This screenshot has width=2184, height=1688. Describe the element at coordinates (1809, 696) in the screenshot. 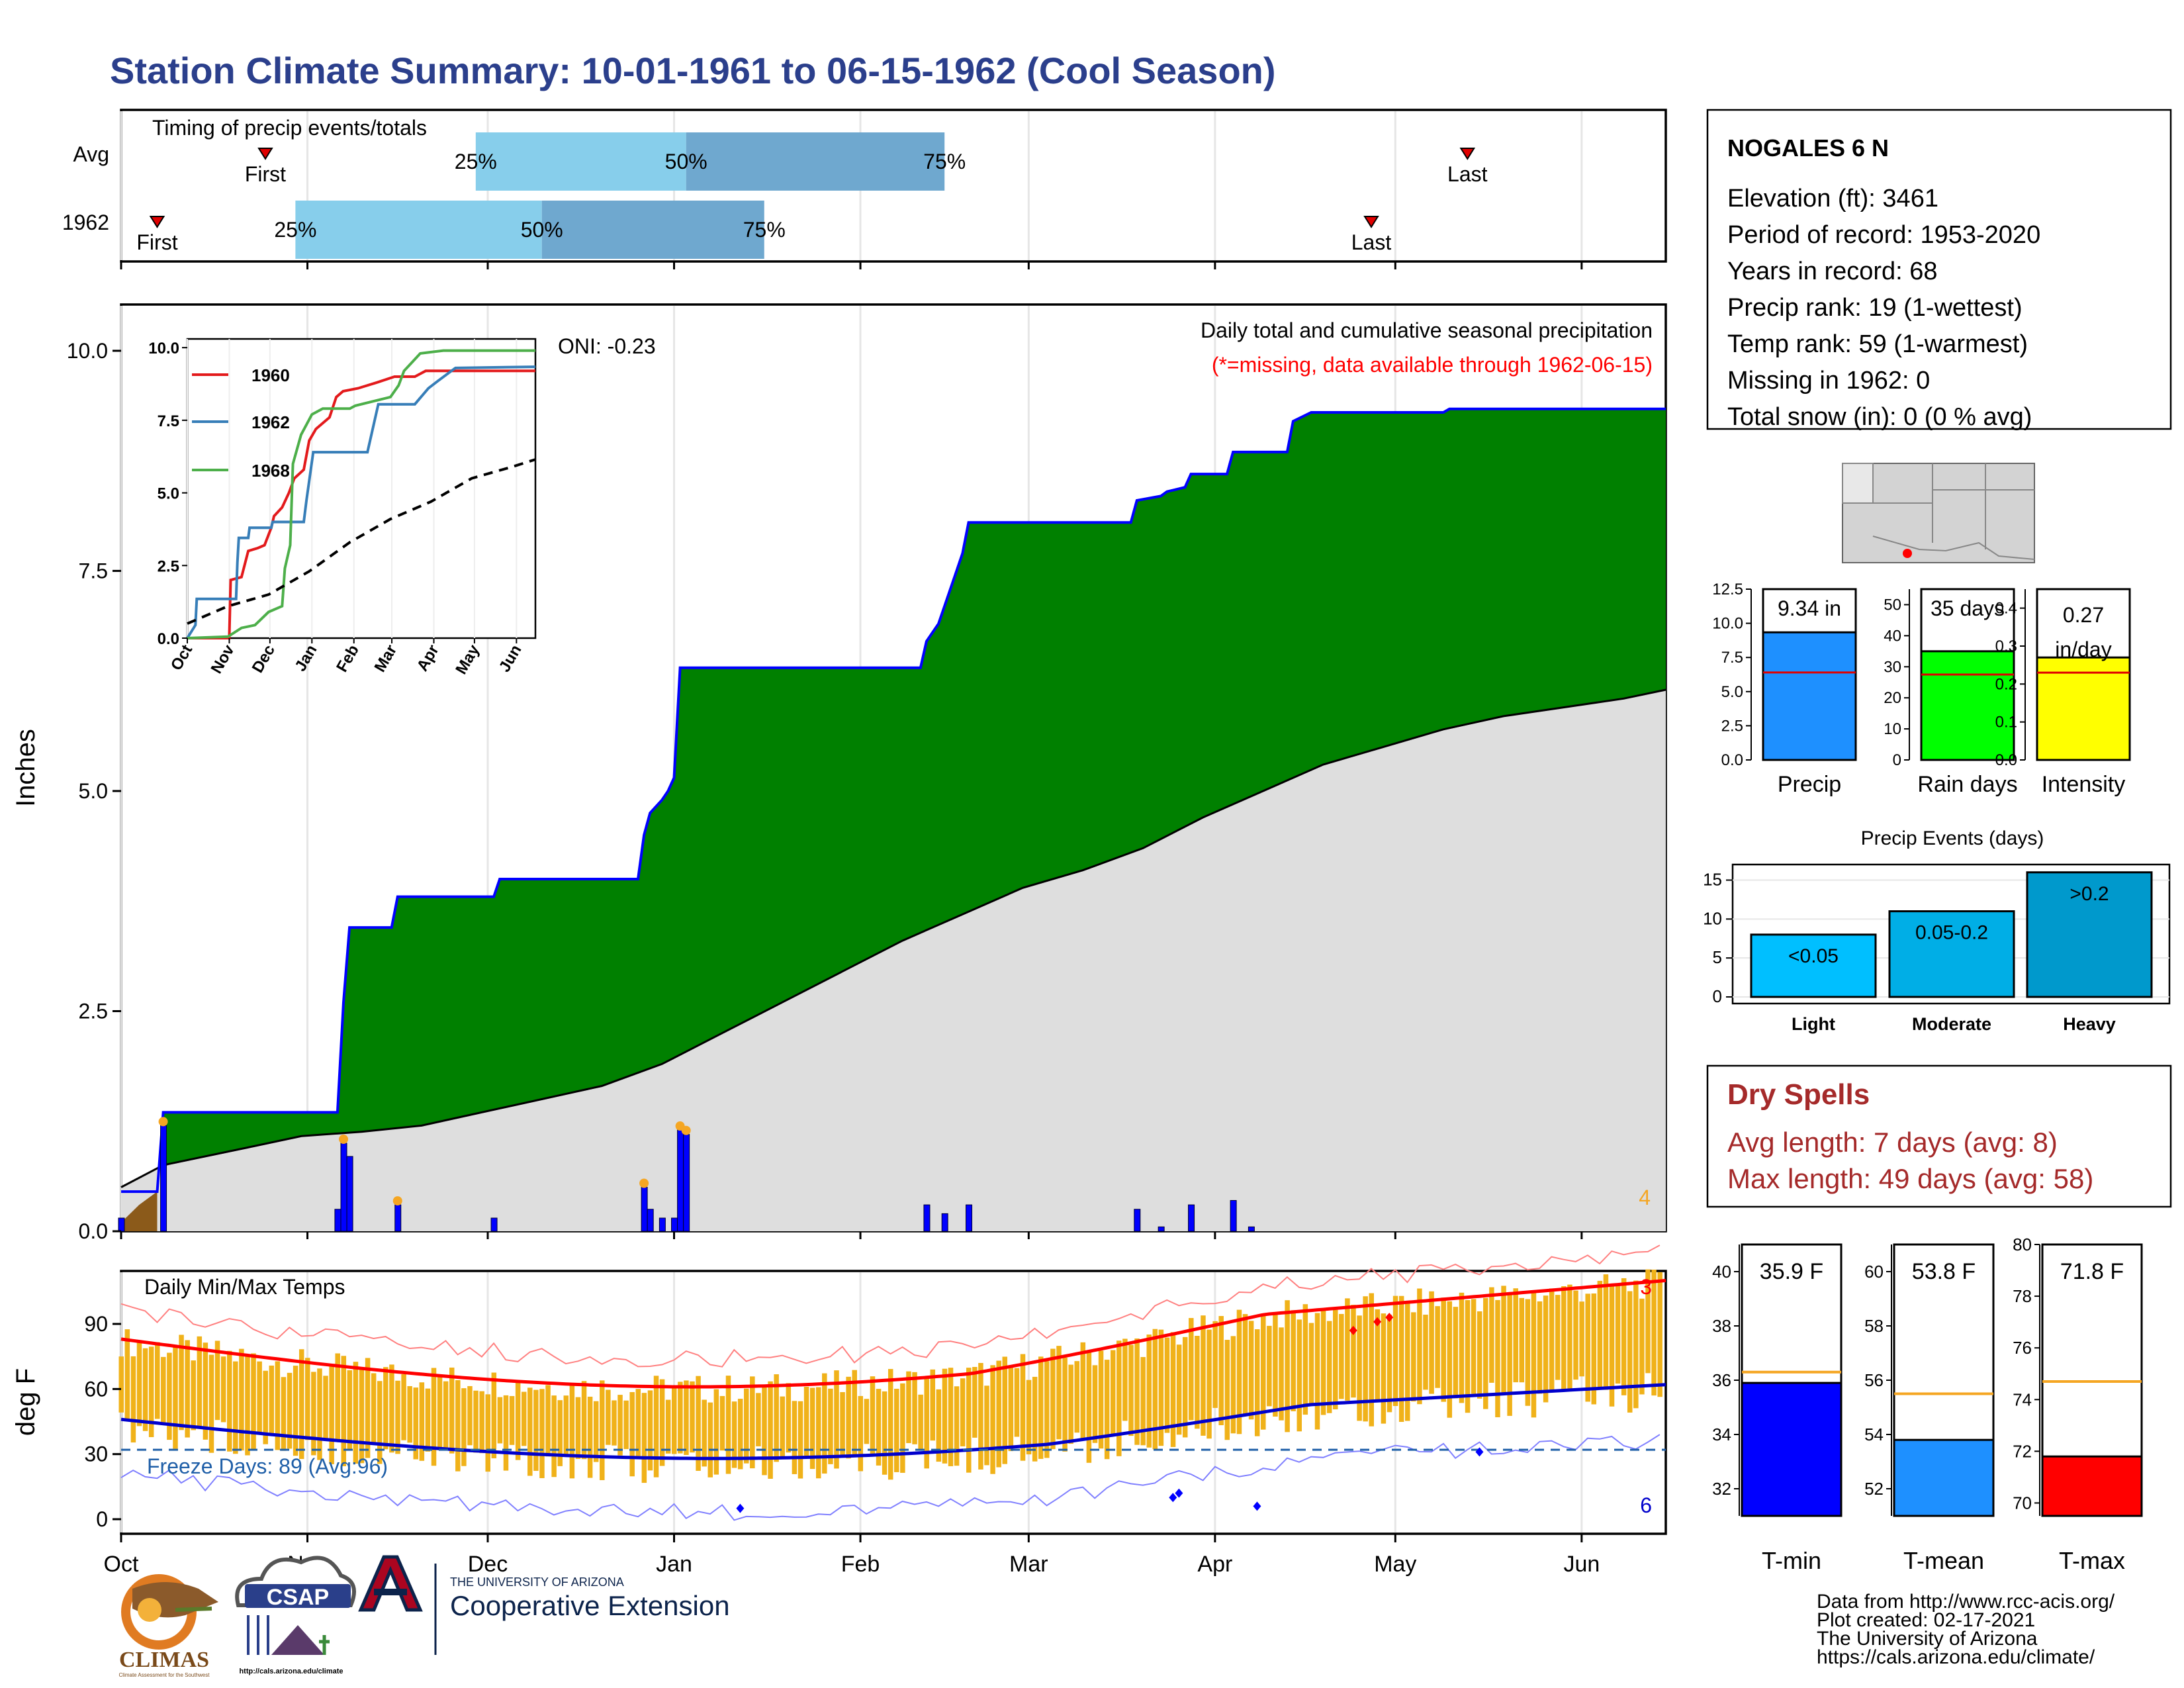

I see `summary-bar` at that location.